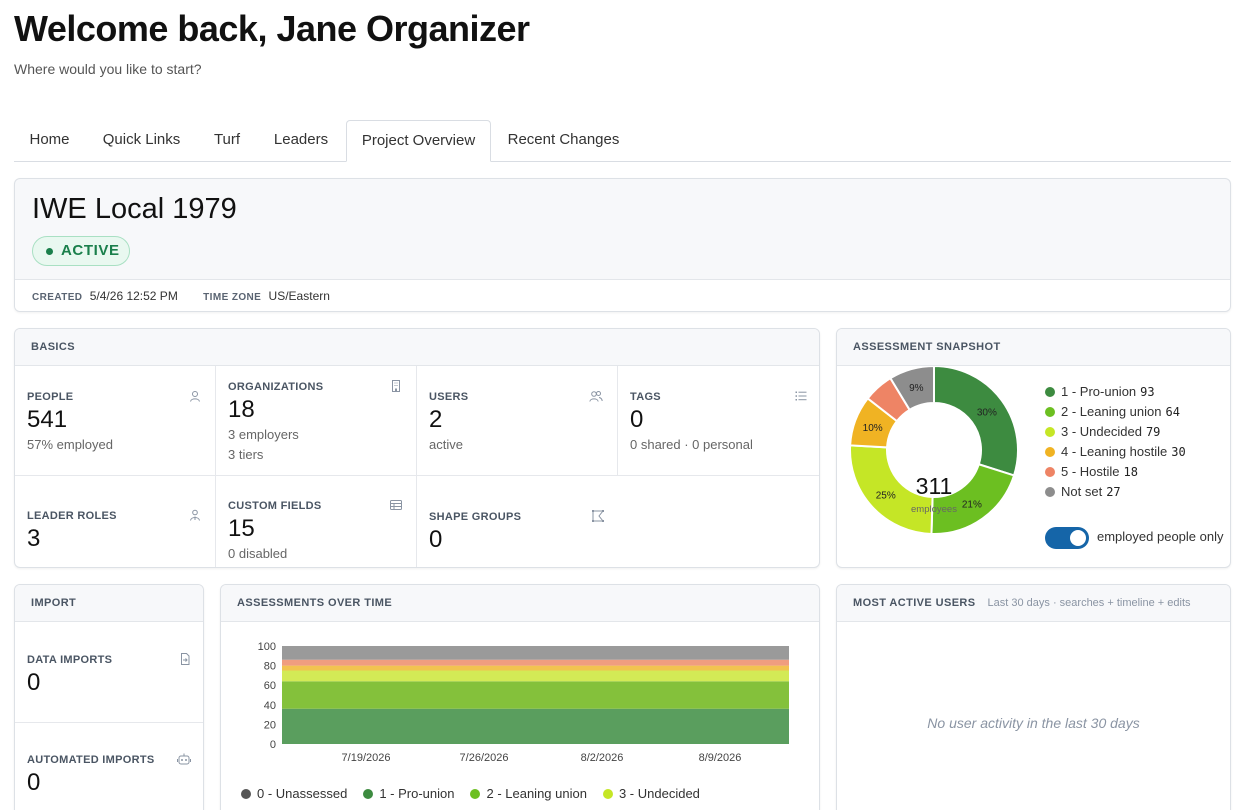  I want to click on donut-slice-label: 30%, so click(987, 412).